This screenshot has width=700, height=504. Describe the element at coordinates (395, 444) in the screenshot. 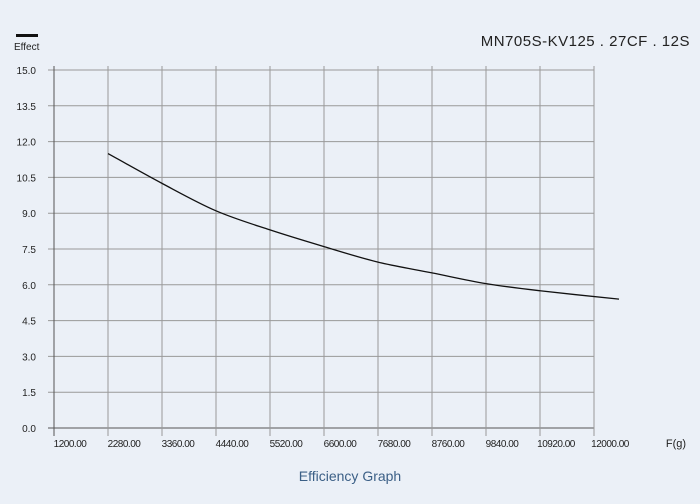

I see `x-tick-label: 7680.00` at that location.